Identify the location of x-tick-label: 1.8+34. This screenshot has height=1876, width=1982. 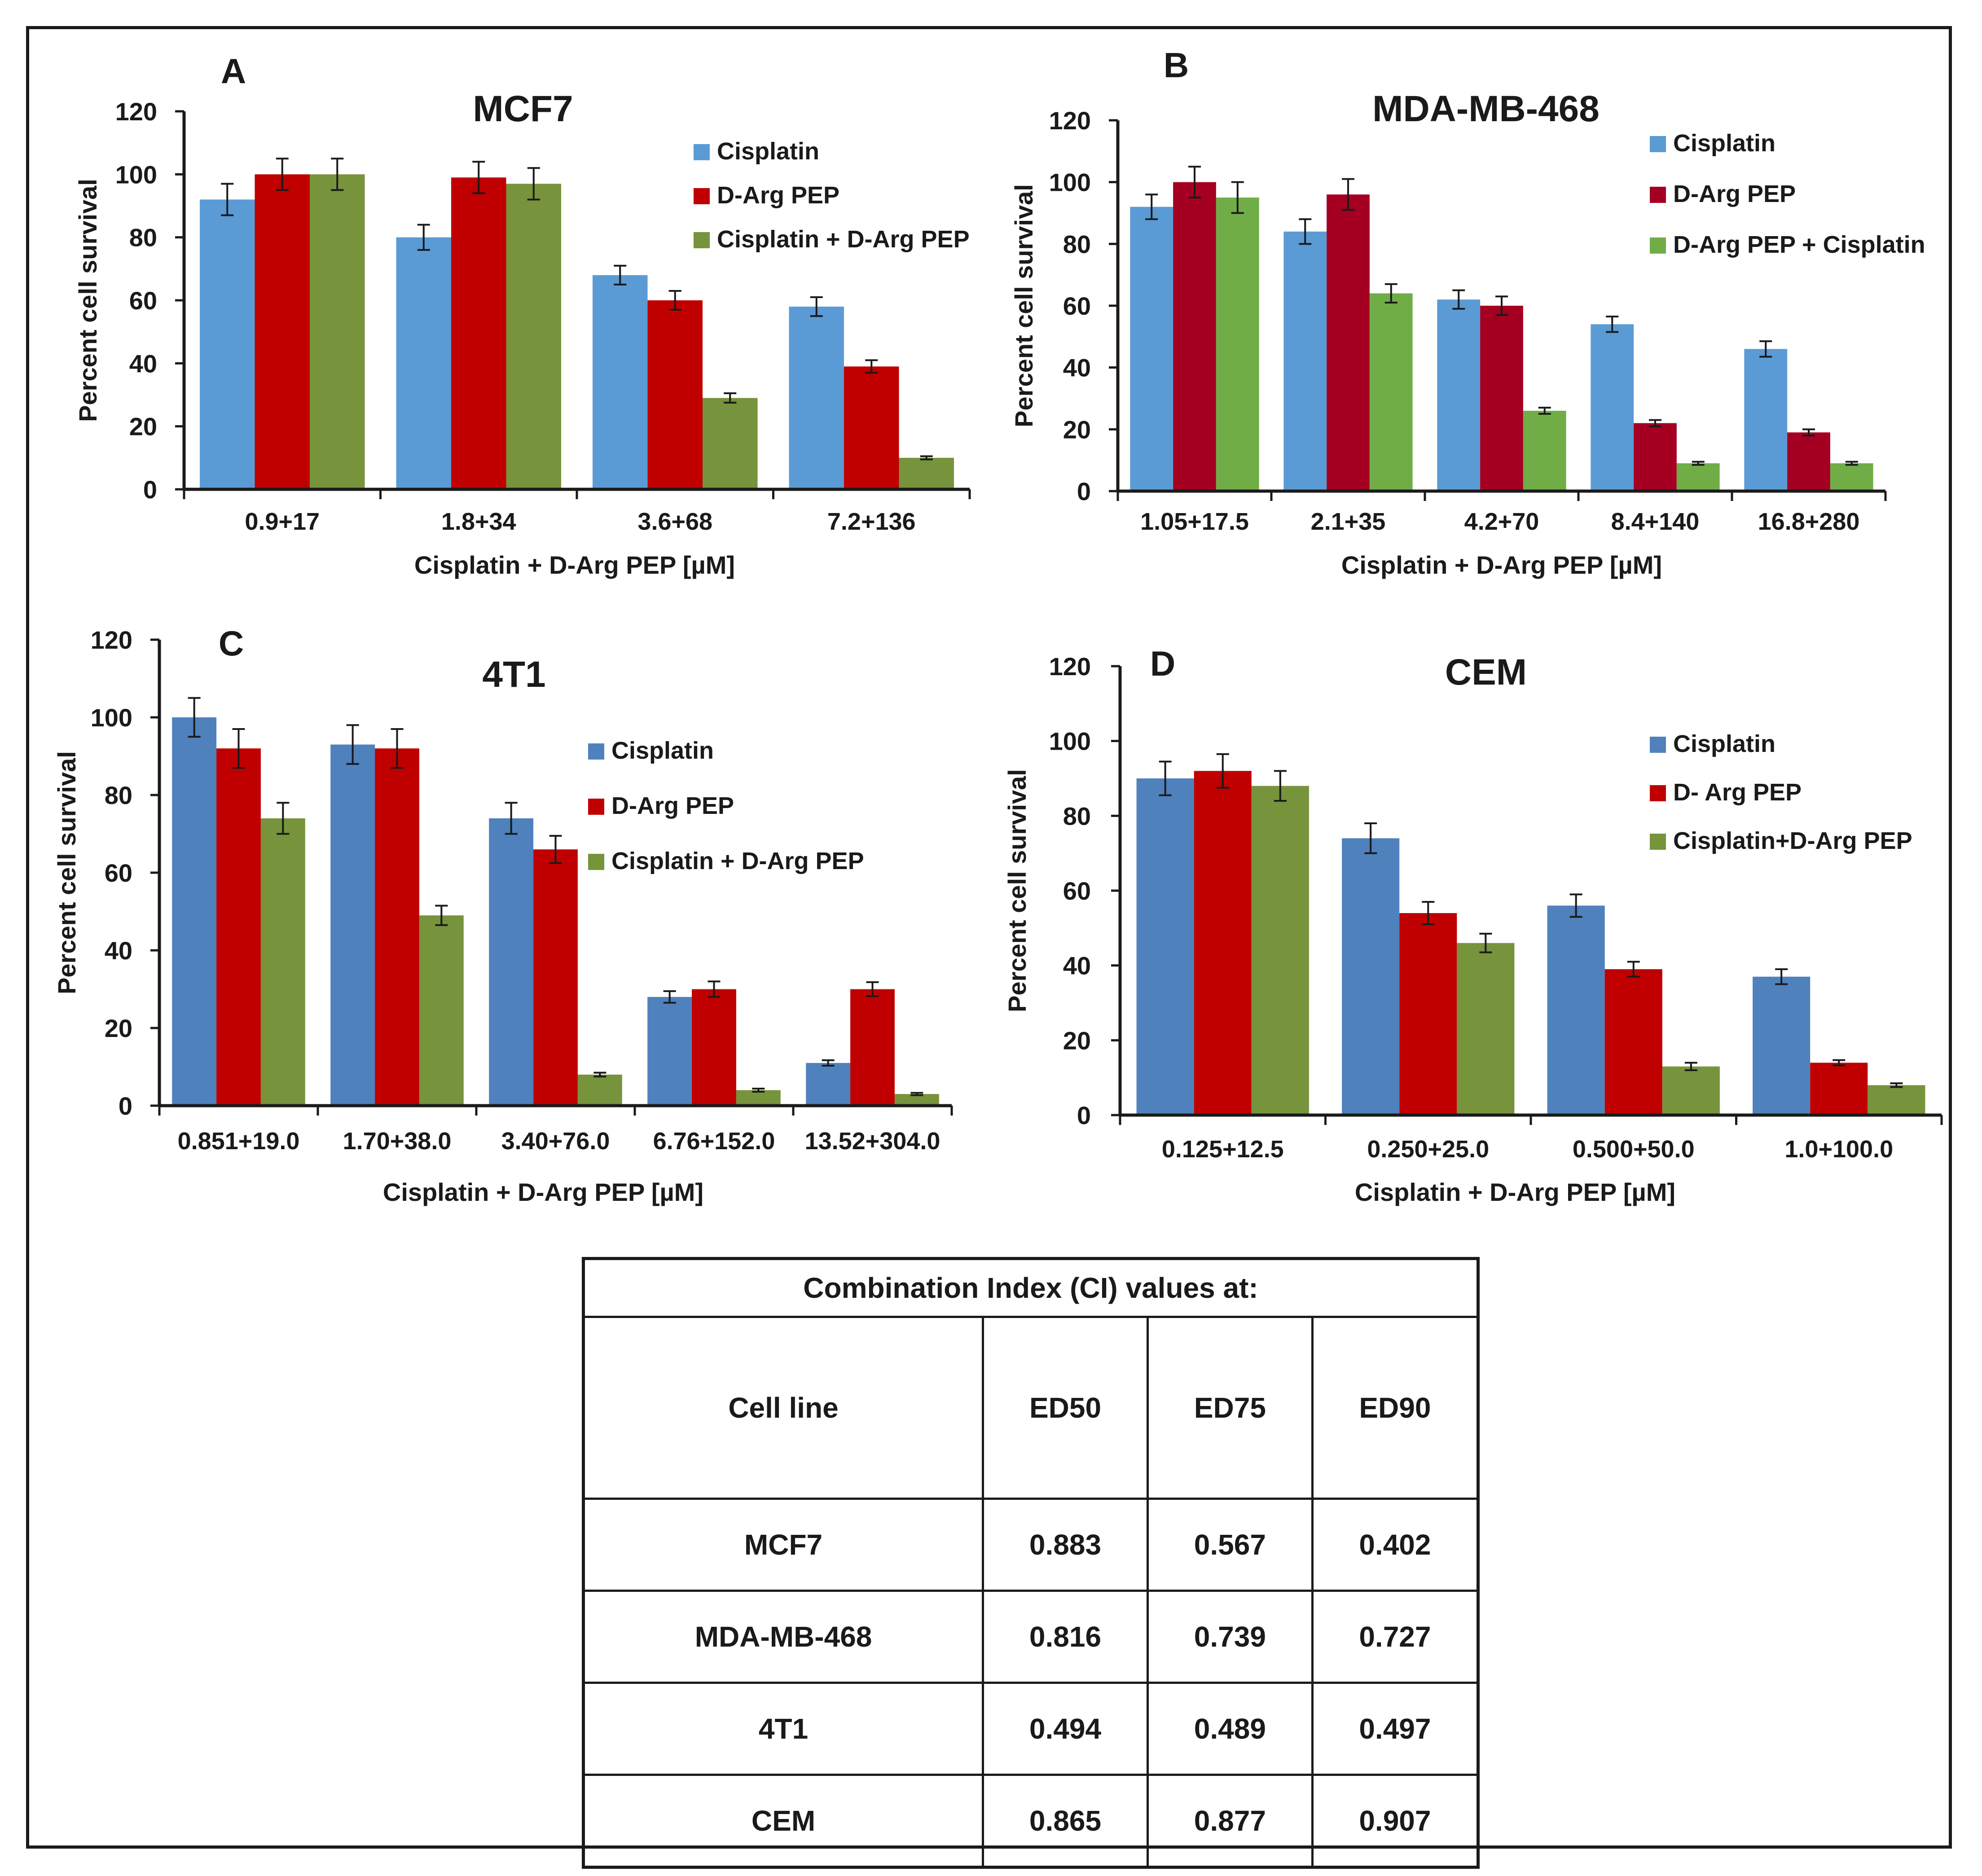
(478, 521).